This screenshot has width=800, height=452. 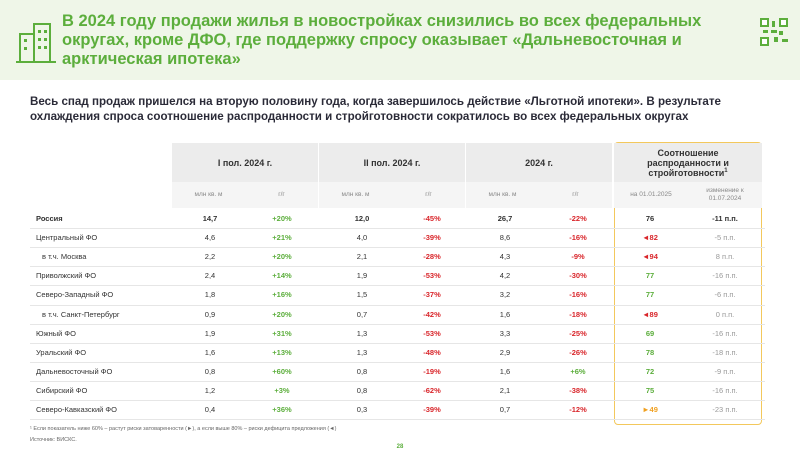 I want to click on change-cell: -39%, so click(x=432, y=238).